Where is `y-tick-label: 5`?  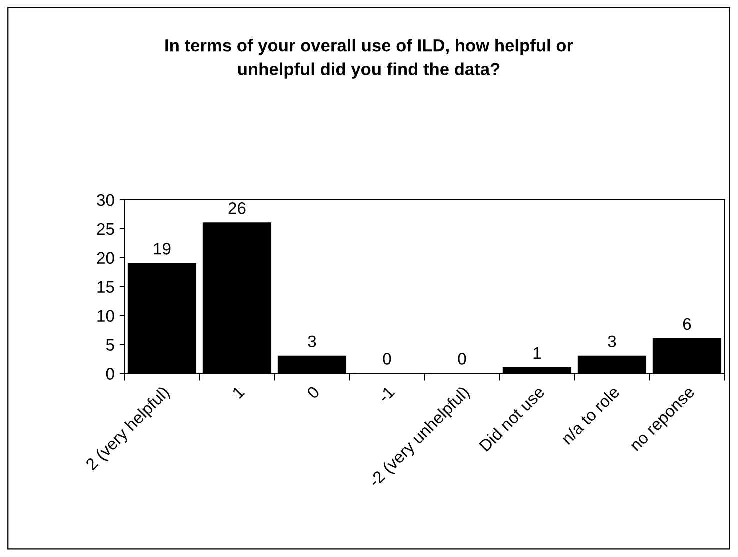 y-tick-label: 5 is located at coordinates (110, 345).